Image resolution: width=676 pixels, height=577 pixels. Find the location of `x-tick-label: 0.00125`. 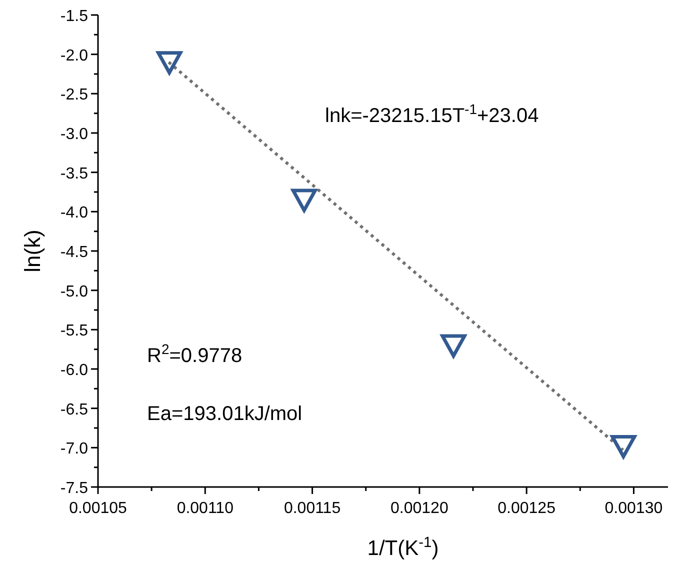

x-tick-label: 0.00125 is located at coordinates (527, 508).